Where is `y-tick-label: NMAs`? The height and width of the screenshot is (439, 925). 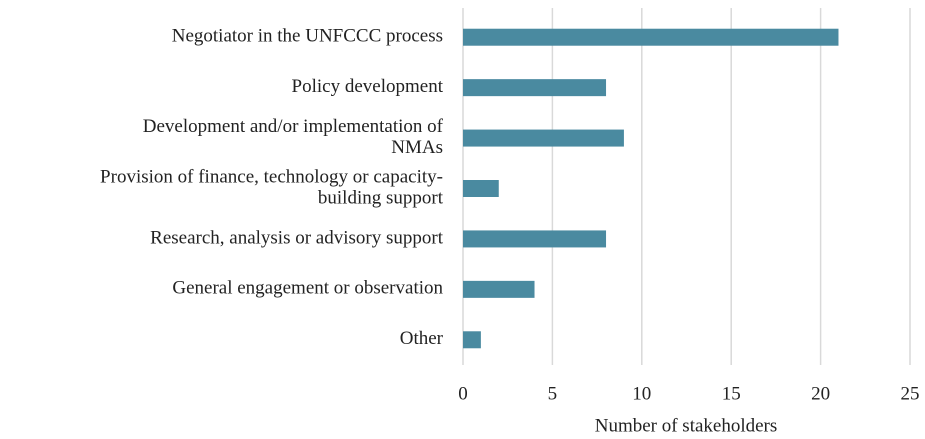
y-tick-label: NMAs is located at coordinates (417, 147).